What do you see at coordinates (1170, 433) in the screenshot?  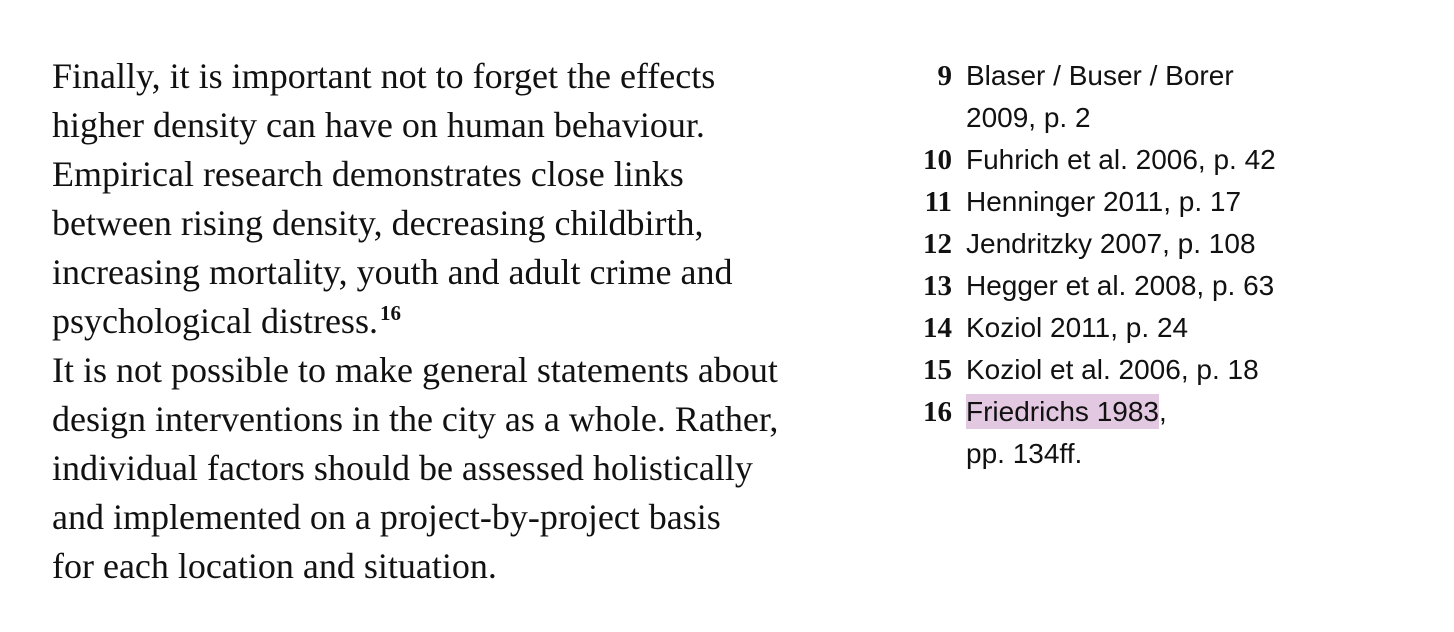 I see `footnote-16: 16 Friedrichs 1983, pp. 134ff.` at bounding box center [1170, 433].